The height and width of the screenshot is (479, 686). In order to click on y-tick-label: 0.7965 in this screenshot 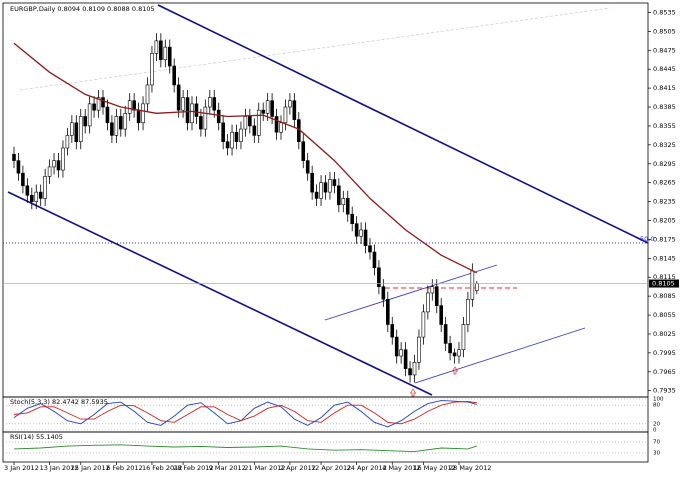, I will do `click(664, 372)`.